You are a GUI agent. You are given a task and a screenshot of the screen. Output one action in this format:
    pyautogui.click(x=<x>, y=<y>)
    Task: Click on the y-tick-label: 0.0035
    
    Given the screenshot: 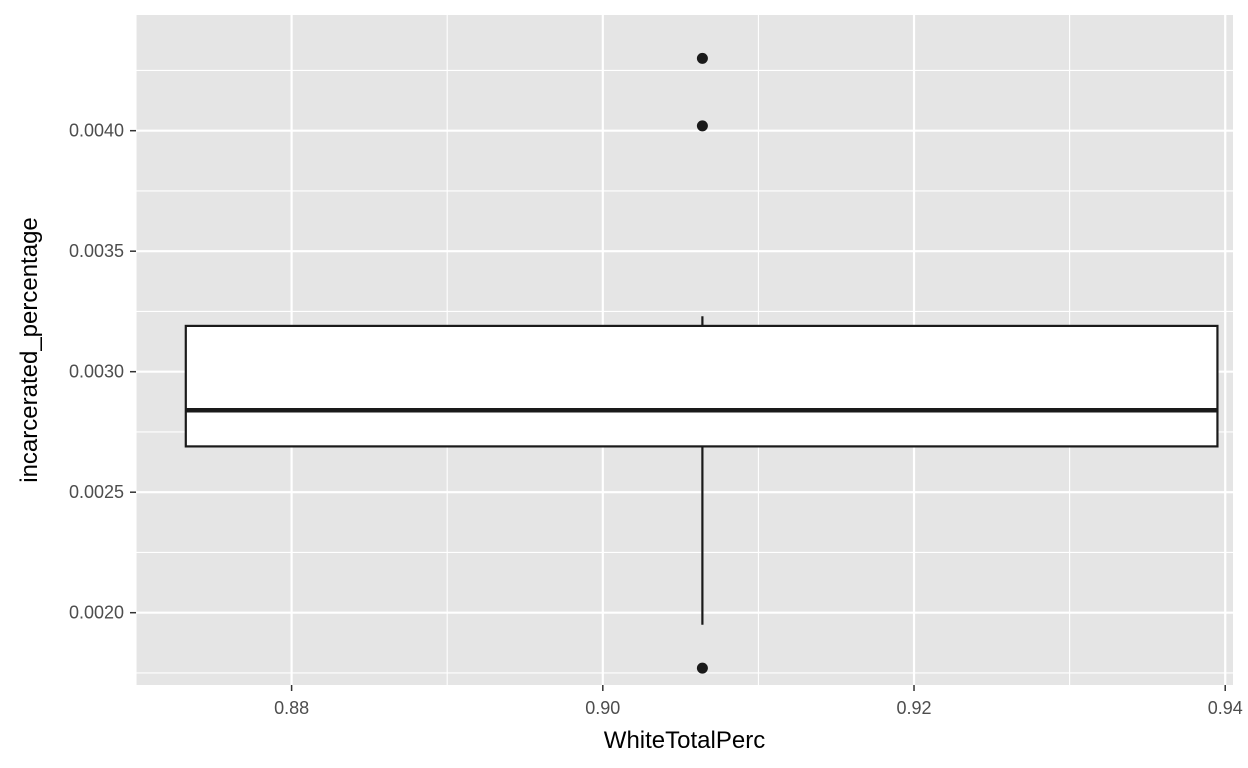 What is the action you would take?
    pyautogui.click(x=96, y=251)
    